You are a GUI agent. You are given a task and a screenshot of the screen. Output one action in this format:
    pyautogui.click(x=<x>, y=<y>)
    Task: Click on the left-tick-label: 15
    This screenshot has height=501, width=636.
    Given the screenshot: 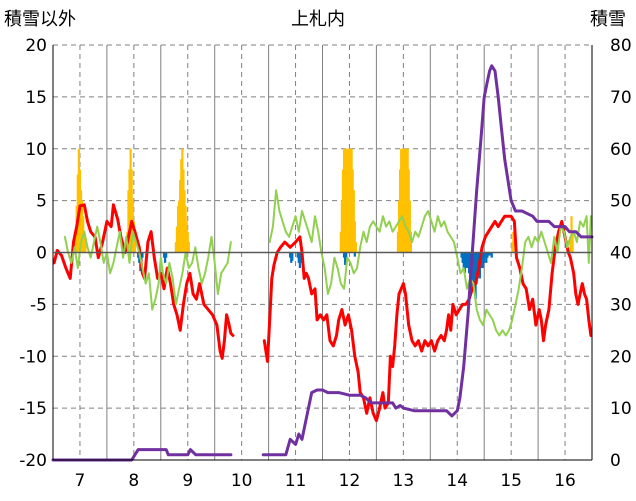 What is the action you would take?
    pyautogui.click(x=36, y=98)
    